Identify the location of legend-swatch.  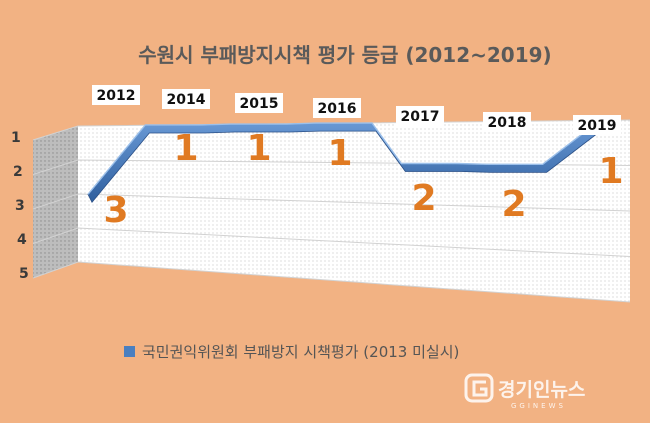
(129, 351).